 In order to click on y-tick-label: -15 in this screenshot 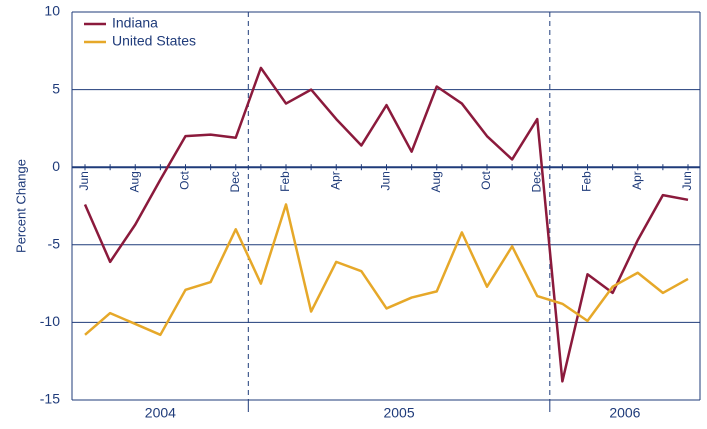, I will do `click(50, 399)`.